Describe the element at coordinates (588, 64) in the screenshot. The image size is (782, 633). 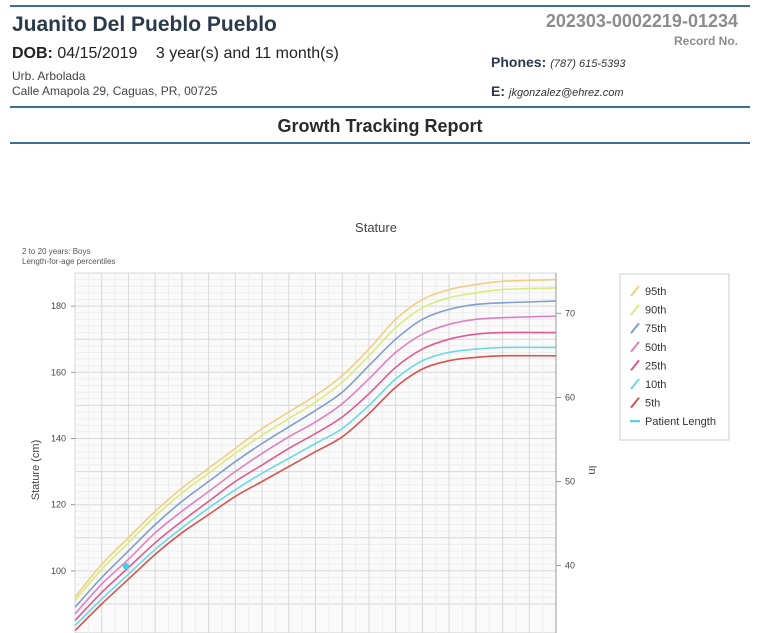
I see `phone-number: (787) 615-5393` at that location.